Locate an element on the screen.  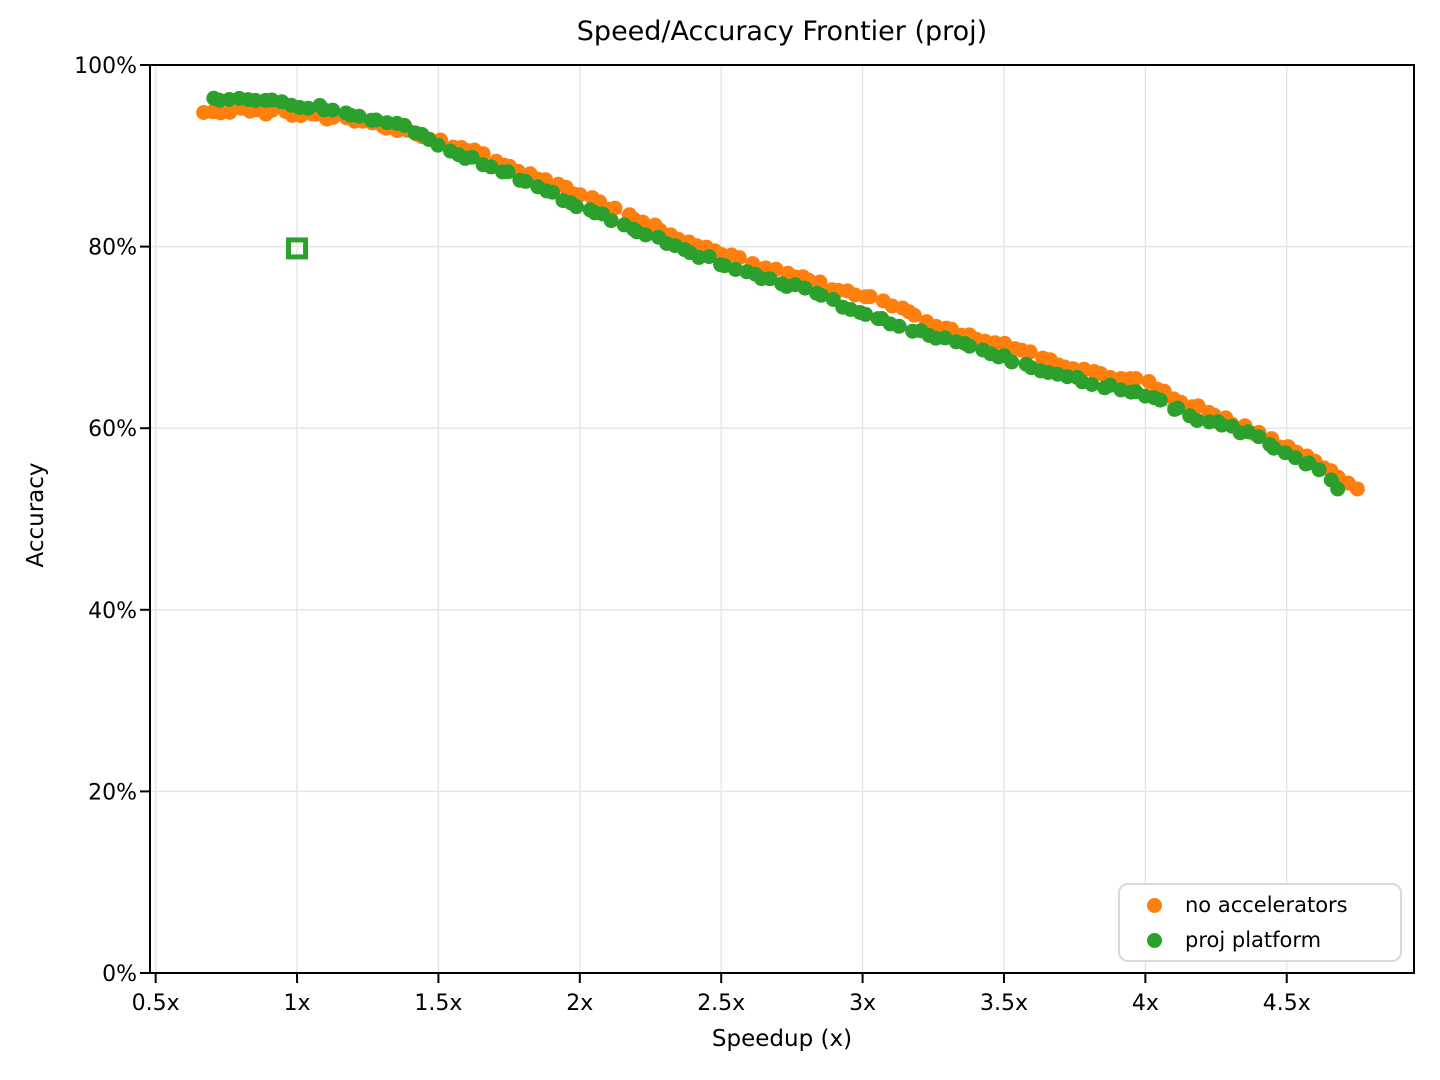
x-tick-label: 1.5x is located at coordinates (438, 1003).